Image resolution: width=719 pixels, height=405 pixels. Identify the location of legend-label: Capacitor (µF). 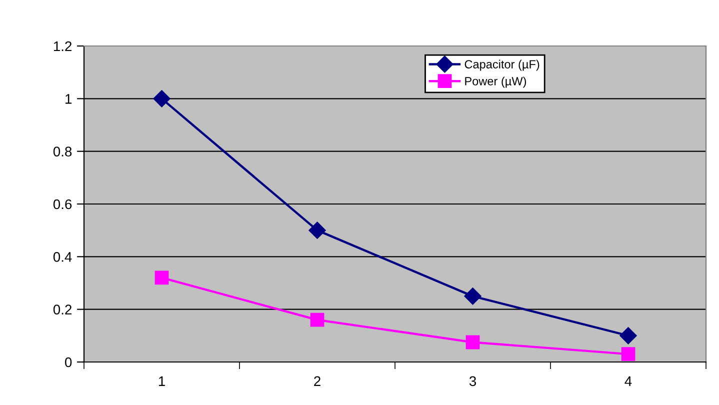
(502, 65).